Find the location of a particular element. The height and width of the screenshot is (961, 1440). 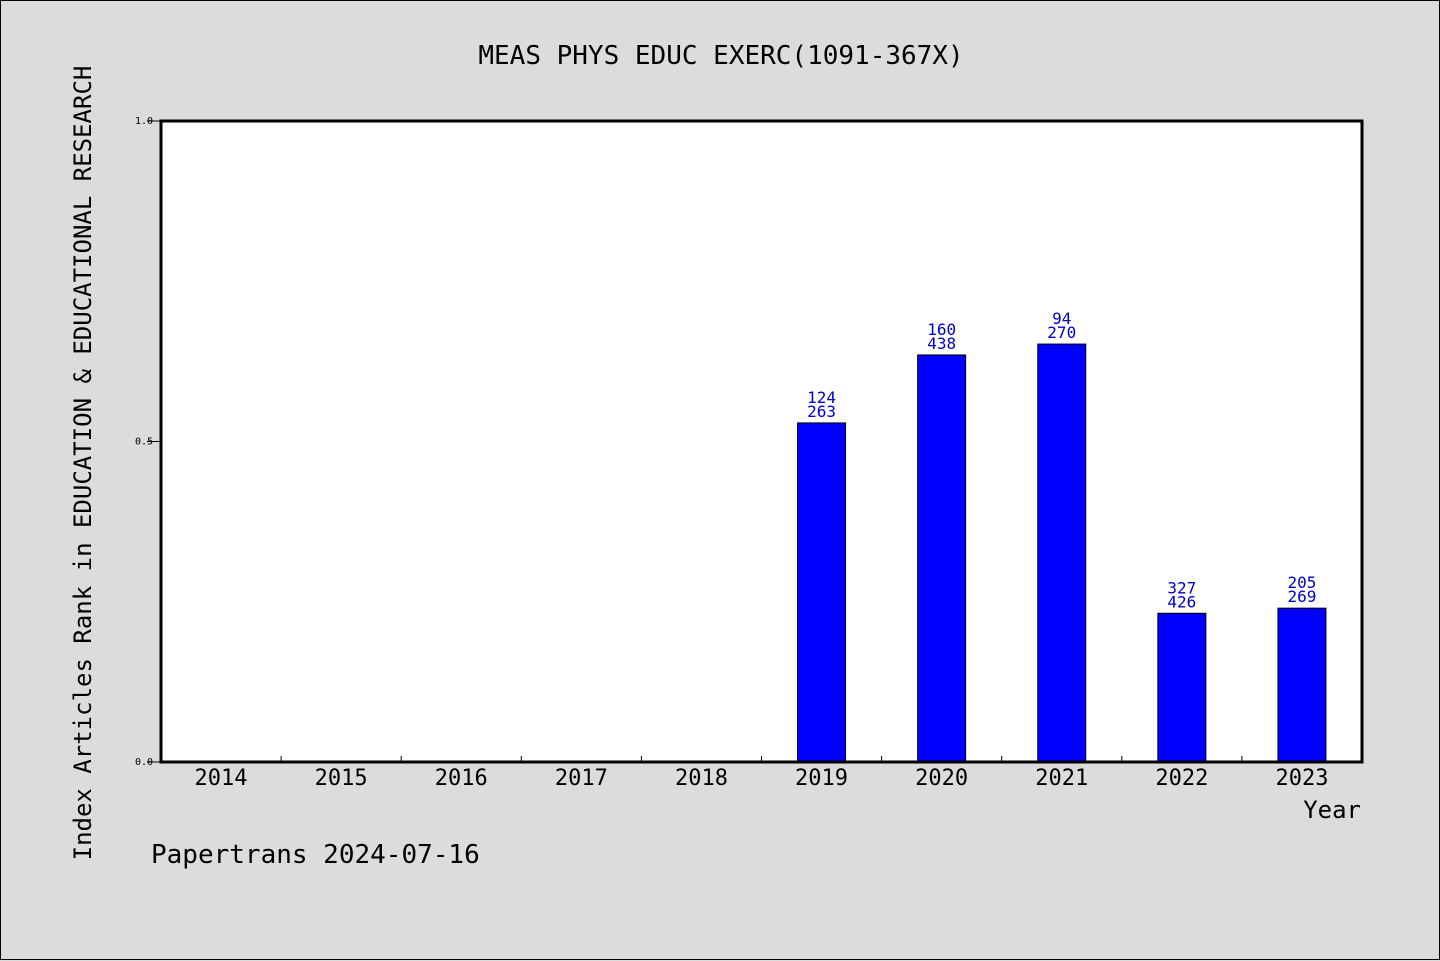

x-tick-label: 2017 is located at coordinates (581, 778).